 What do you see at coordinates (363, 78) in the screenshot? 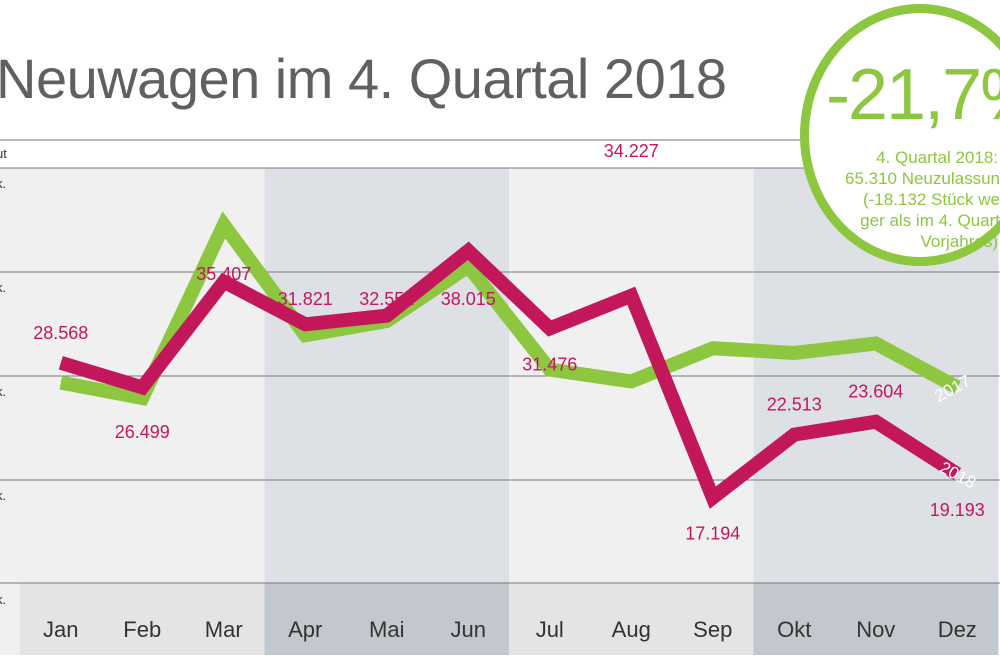
I see `chart-title: Neuwagen im 4. Quartal 2018` at bounding box center [363, 78].